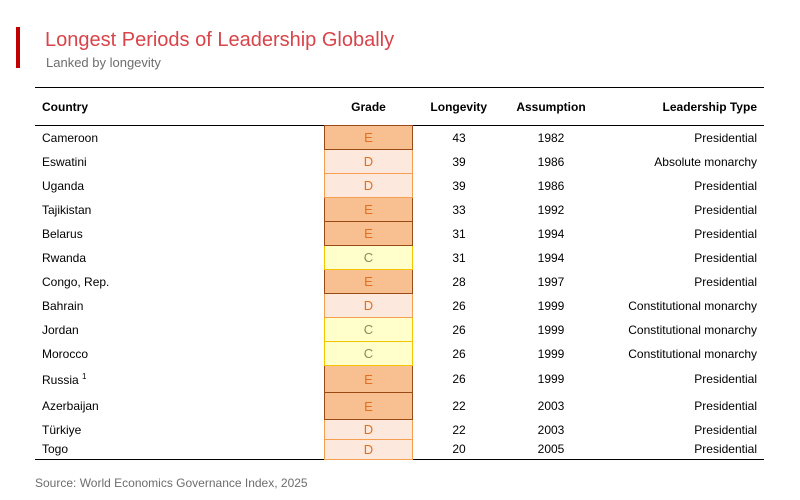 The width and height of the screenshot is (800, 500). I want to click on country-name: Azerbaijan, so click(70, 406).